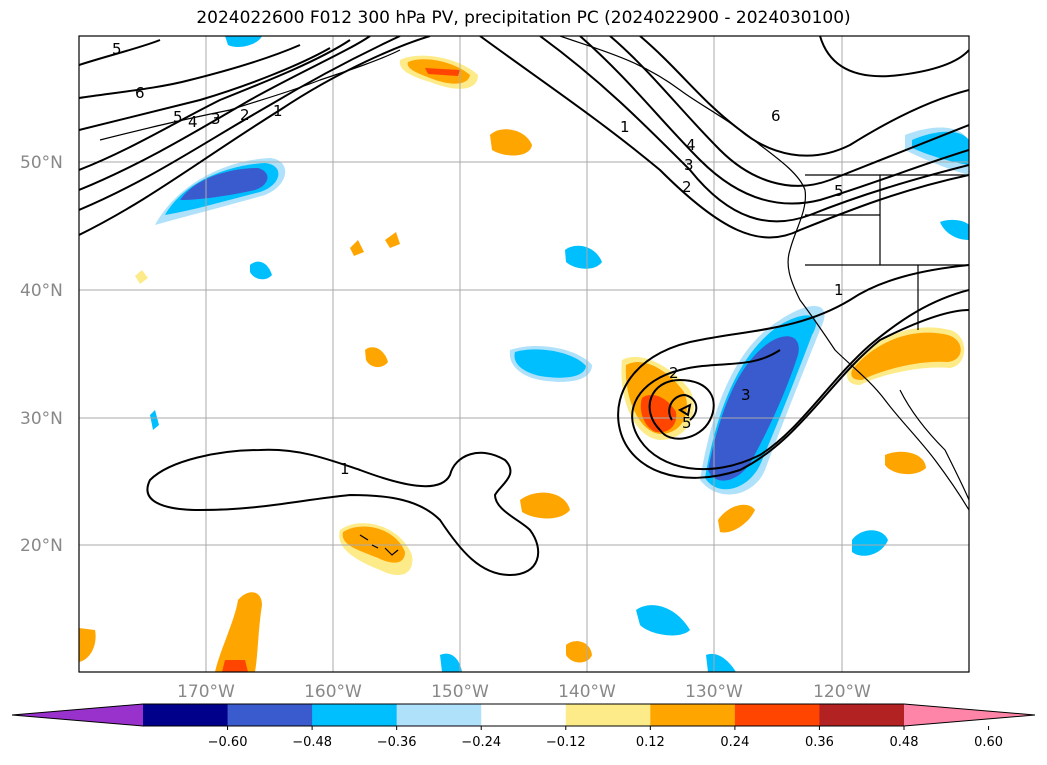 This screenshot has width=1047, height=765. What do you see at coordinates (224, 184) in the screenshot?
I see `neg-blob-nw-dark` at bounding box center [224, 184].